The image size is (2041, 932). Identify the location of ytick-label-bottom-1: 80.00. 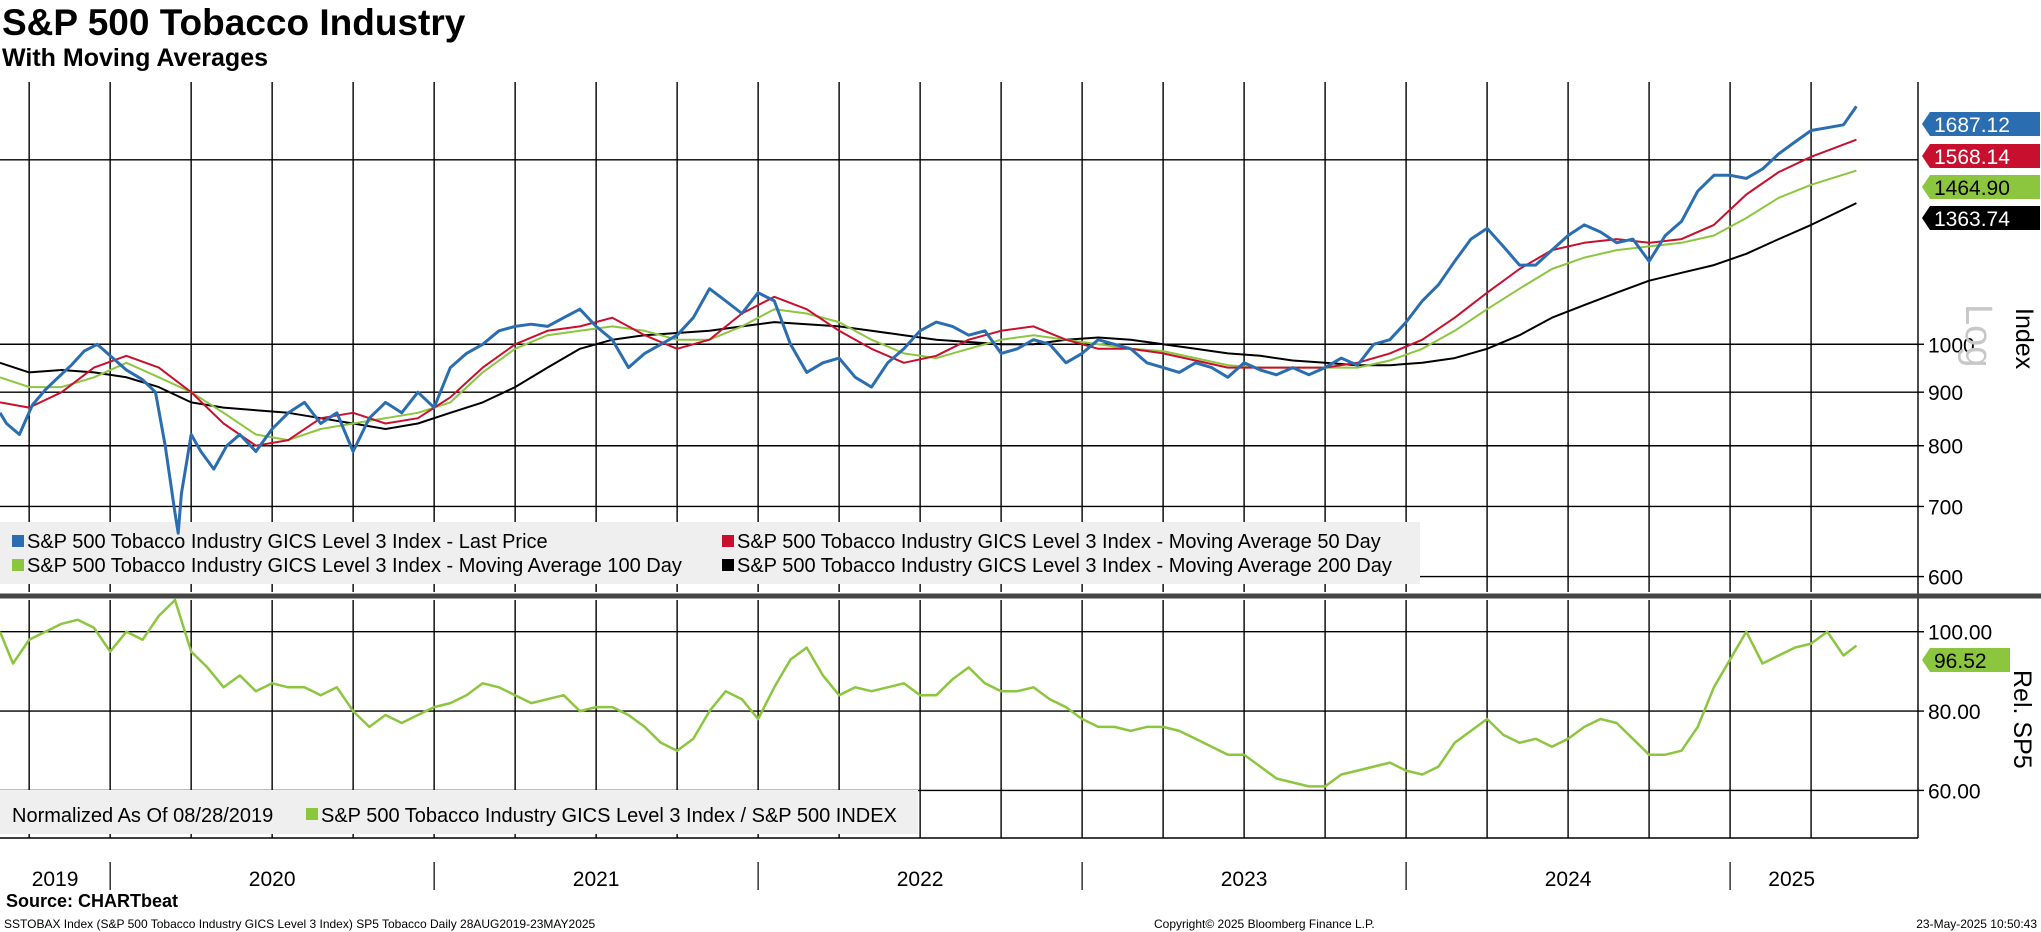
(1954, 712).